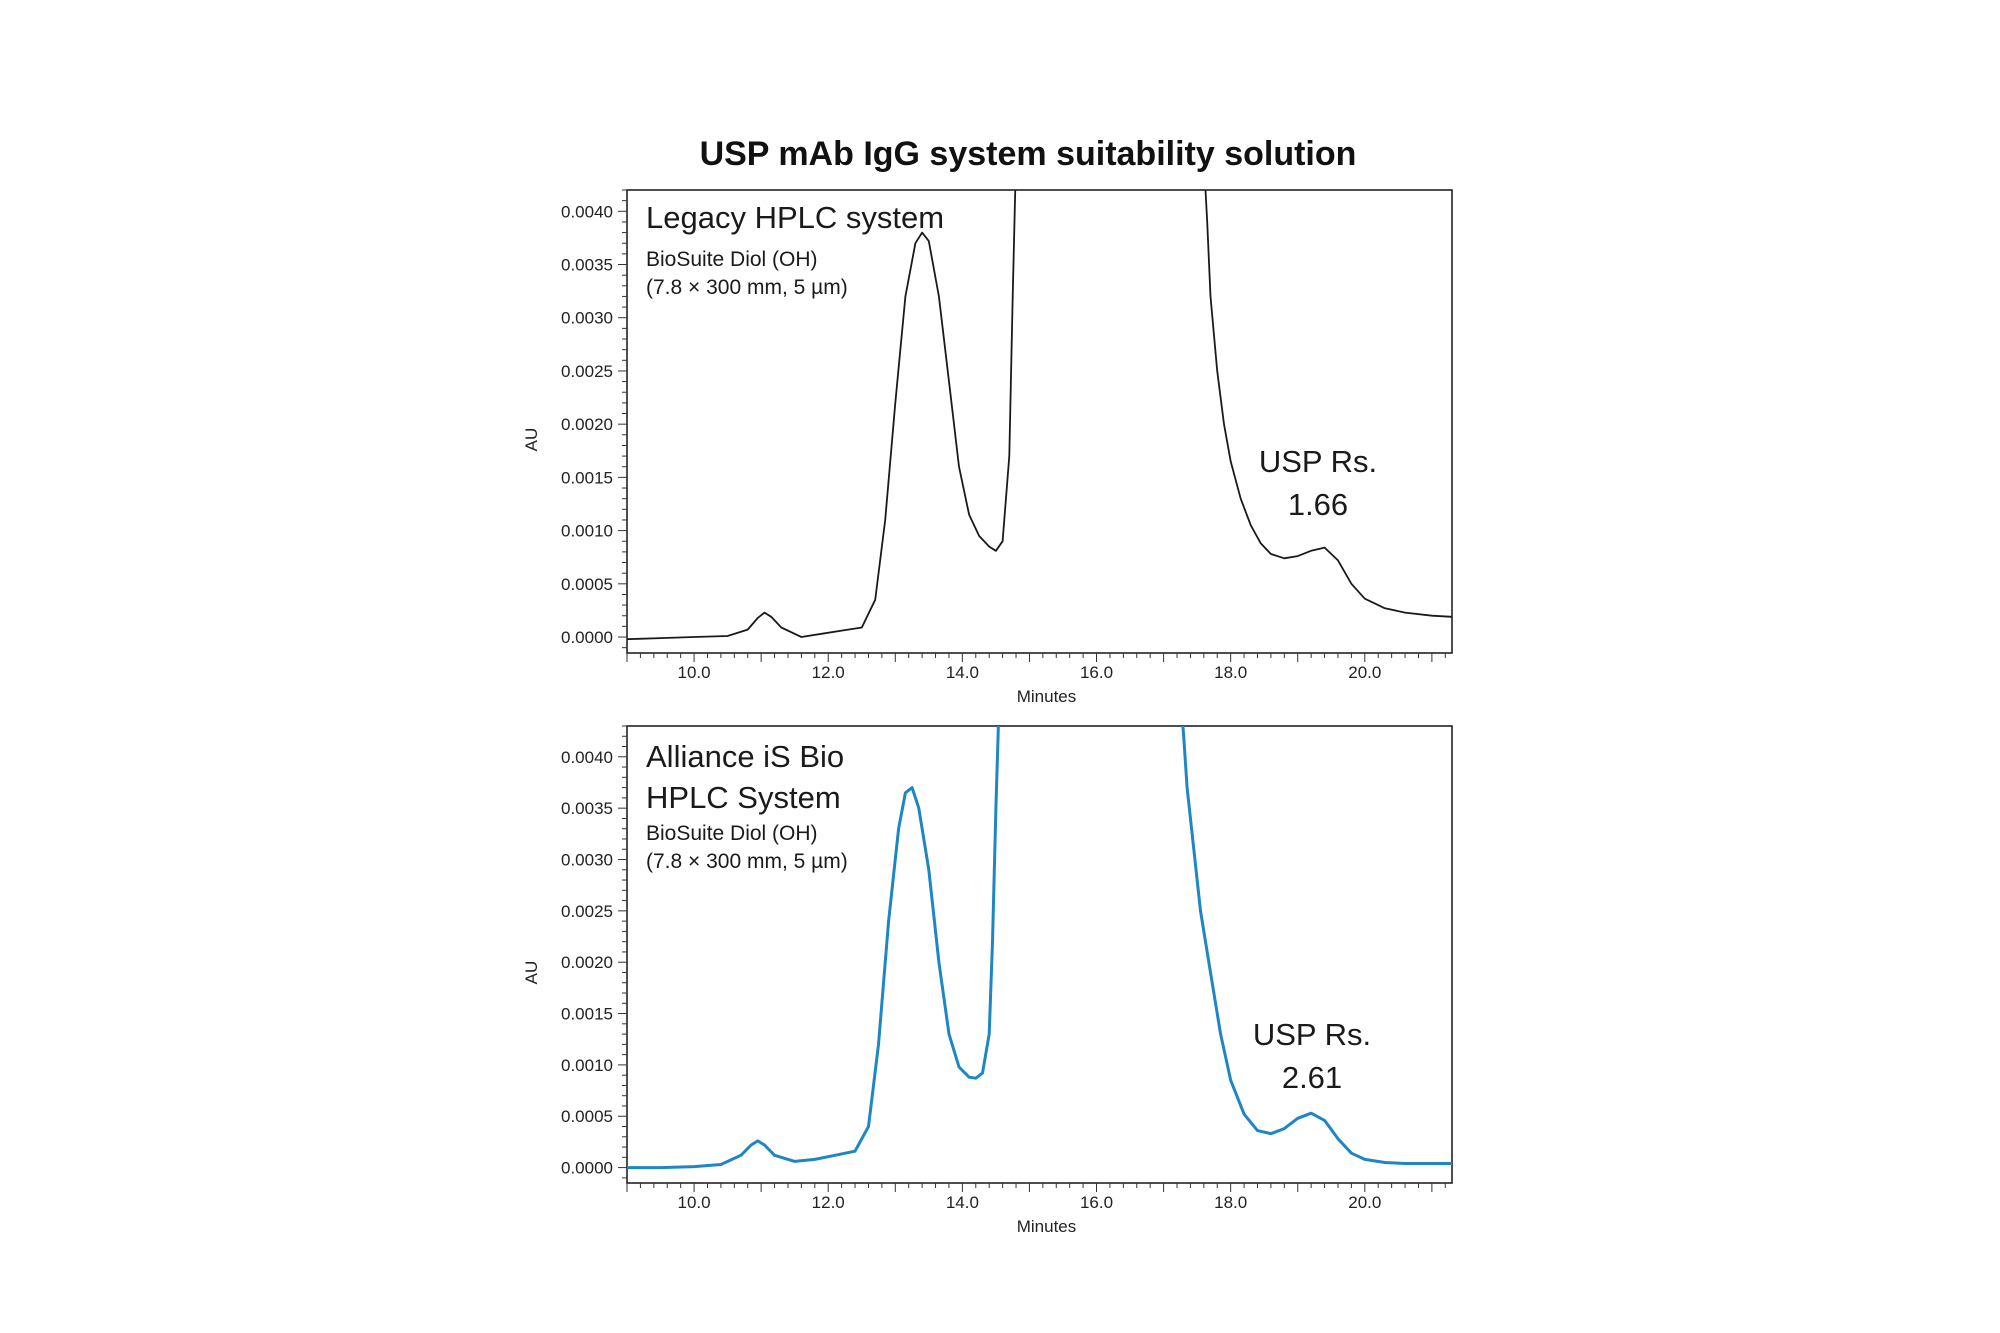  What do you see at coordinates (743, 797) in the screenshot?
I see `panel-title: HPLC System` at bounding box center [743, 797].